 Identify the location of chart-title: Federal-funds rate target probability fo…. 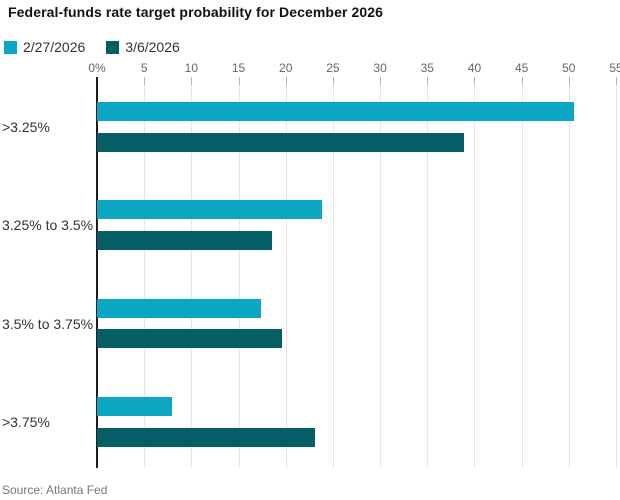
(196, 12).